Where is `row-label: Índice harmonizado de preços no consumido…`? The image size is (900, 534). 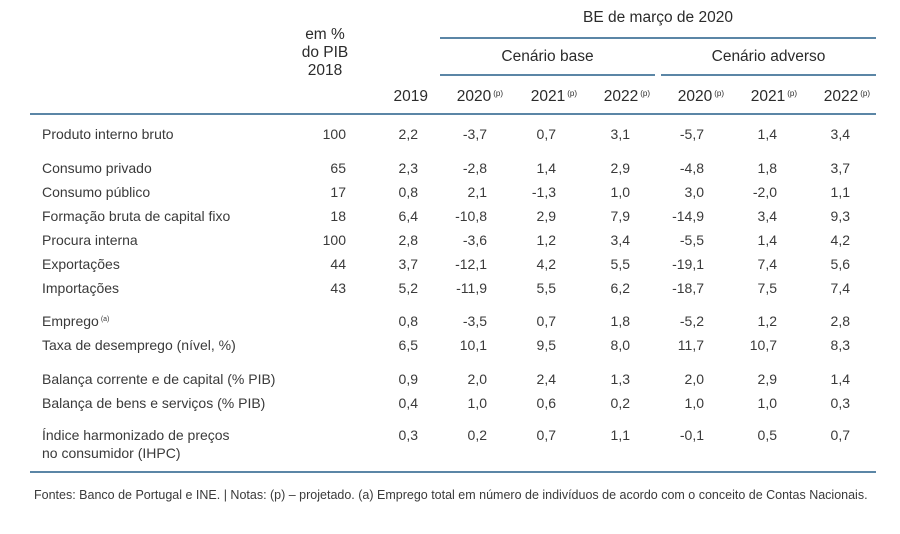
row-label: Índice harmonizado de preços no consumido… is located at coordinates (136, 444).